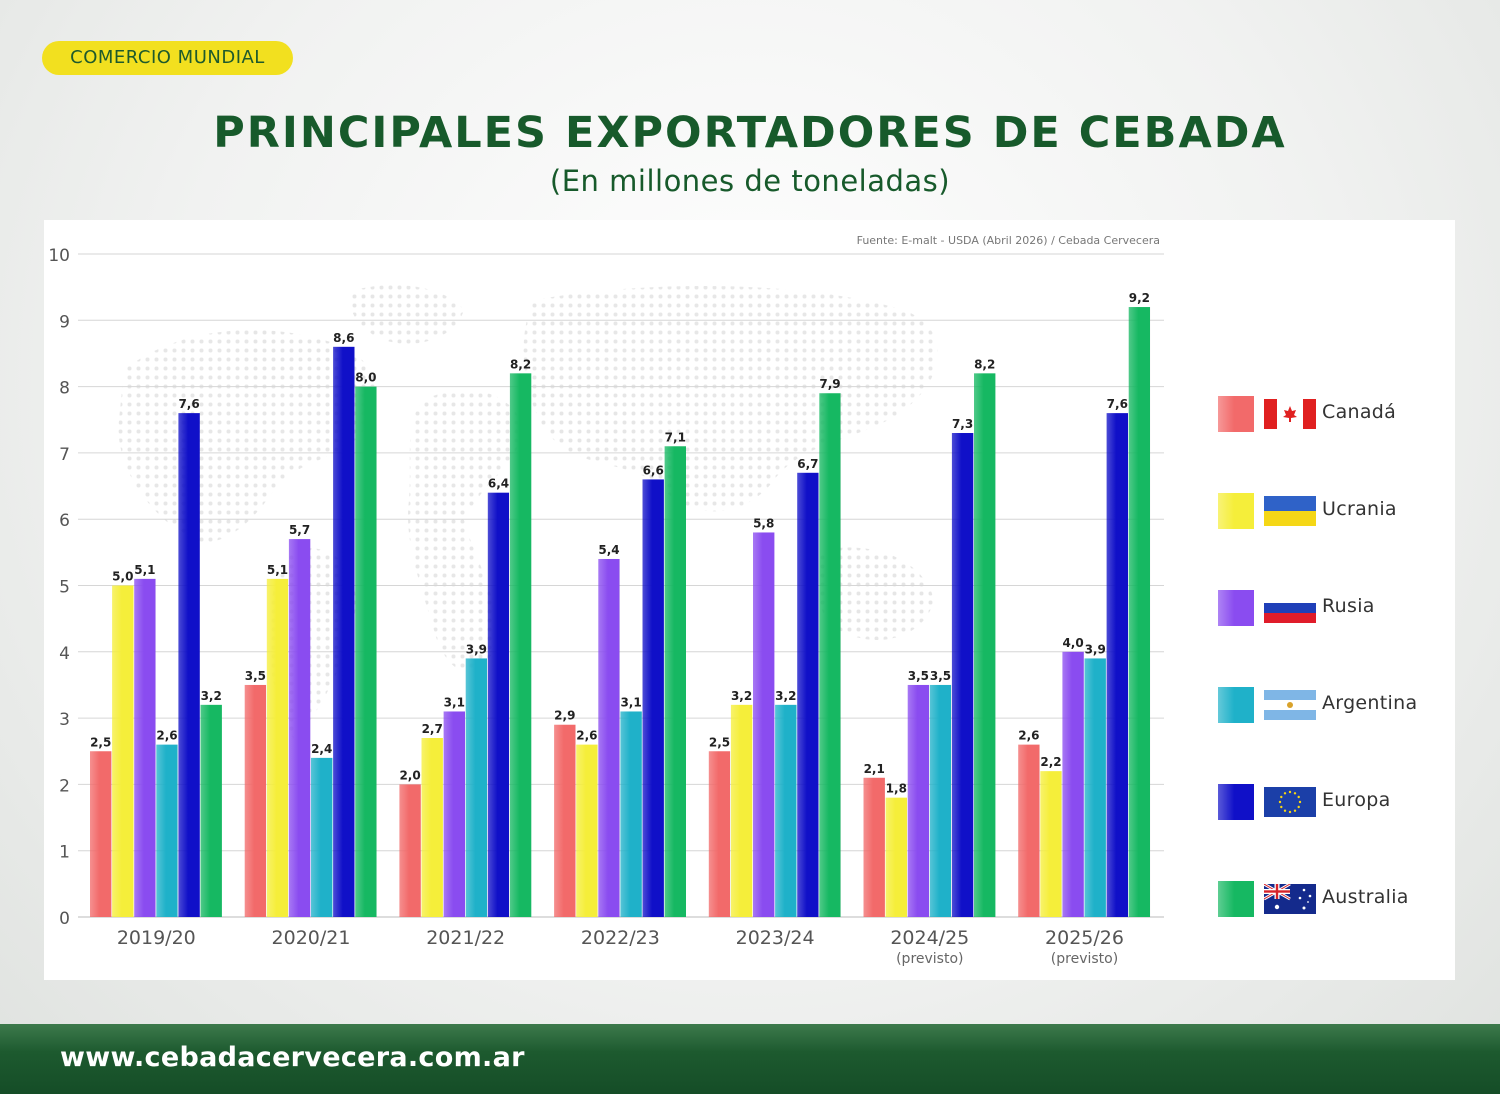 This screenshot has height=1094, width=1500. What do you see at coordinates (64, 455) in the screenshot?
I see `y-tick-label: 7` at bounding box center [64, 455].